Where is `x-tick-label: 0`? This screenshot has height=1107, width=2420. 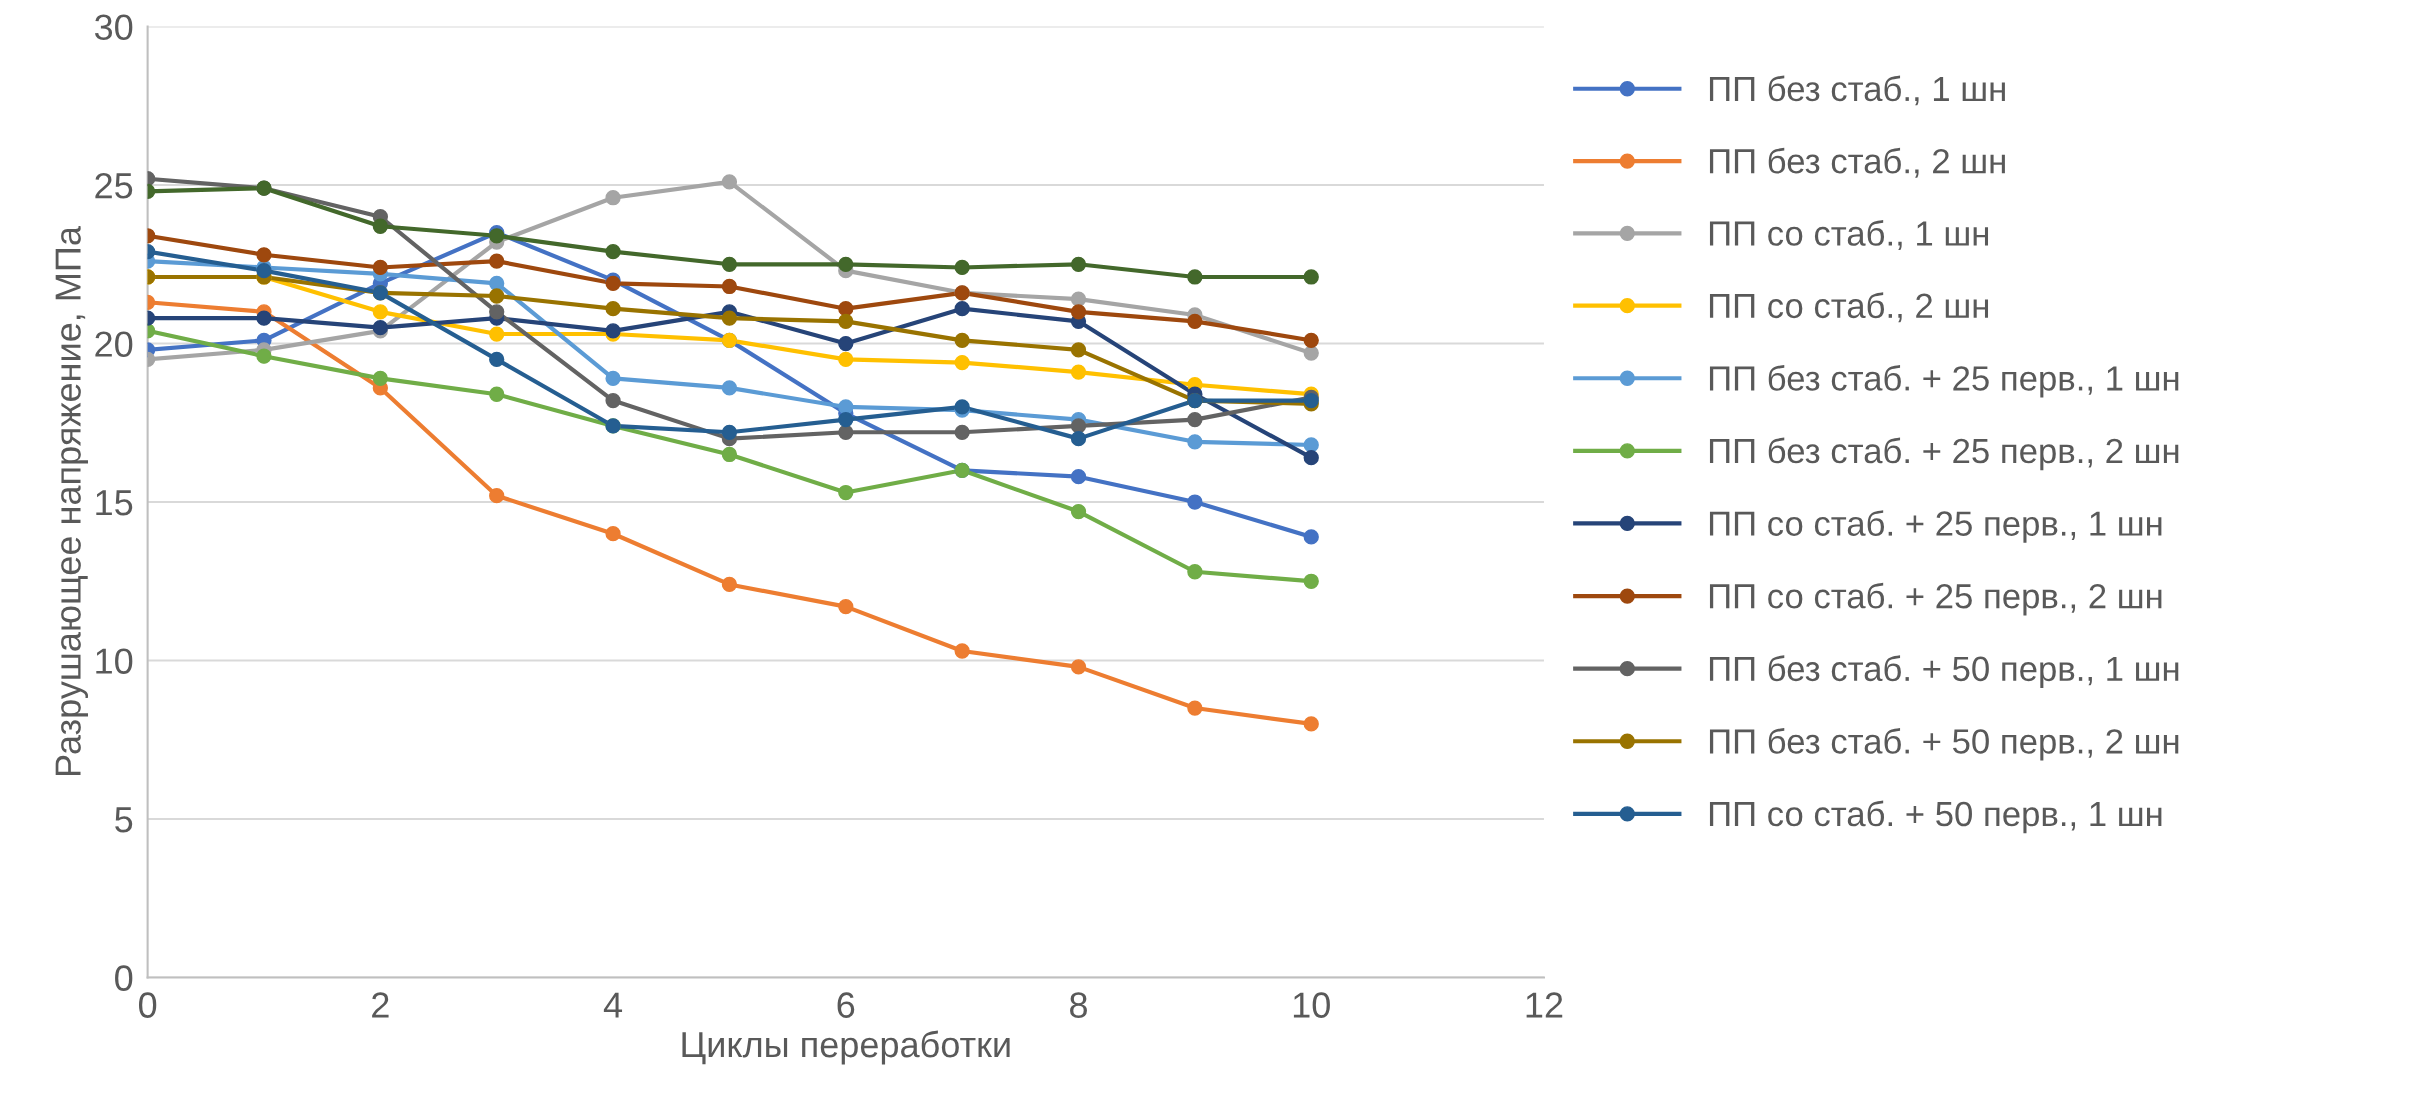
x-tick-label: 0 is located at coordinates (147, 1005).